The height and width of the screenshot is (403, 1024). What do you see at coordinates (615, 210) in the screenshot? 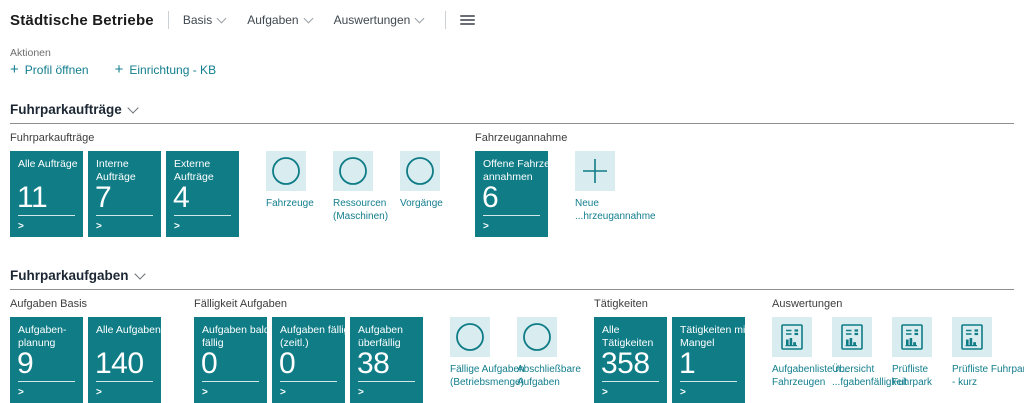
I see `cue-label: Neue ...hrzeugannahme` at bounding box center [615, 210].